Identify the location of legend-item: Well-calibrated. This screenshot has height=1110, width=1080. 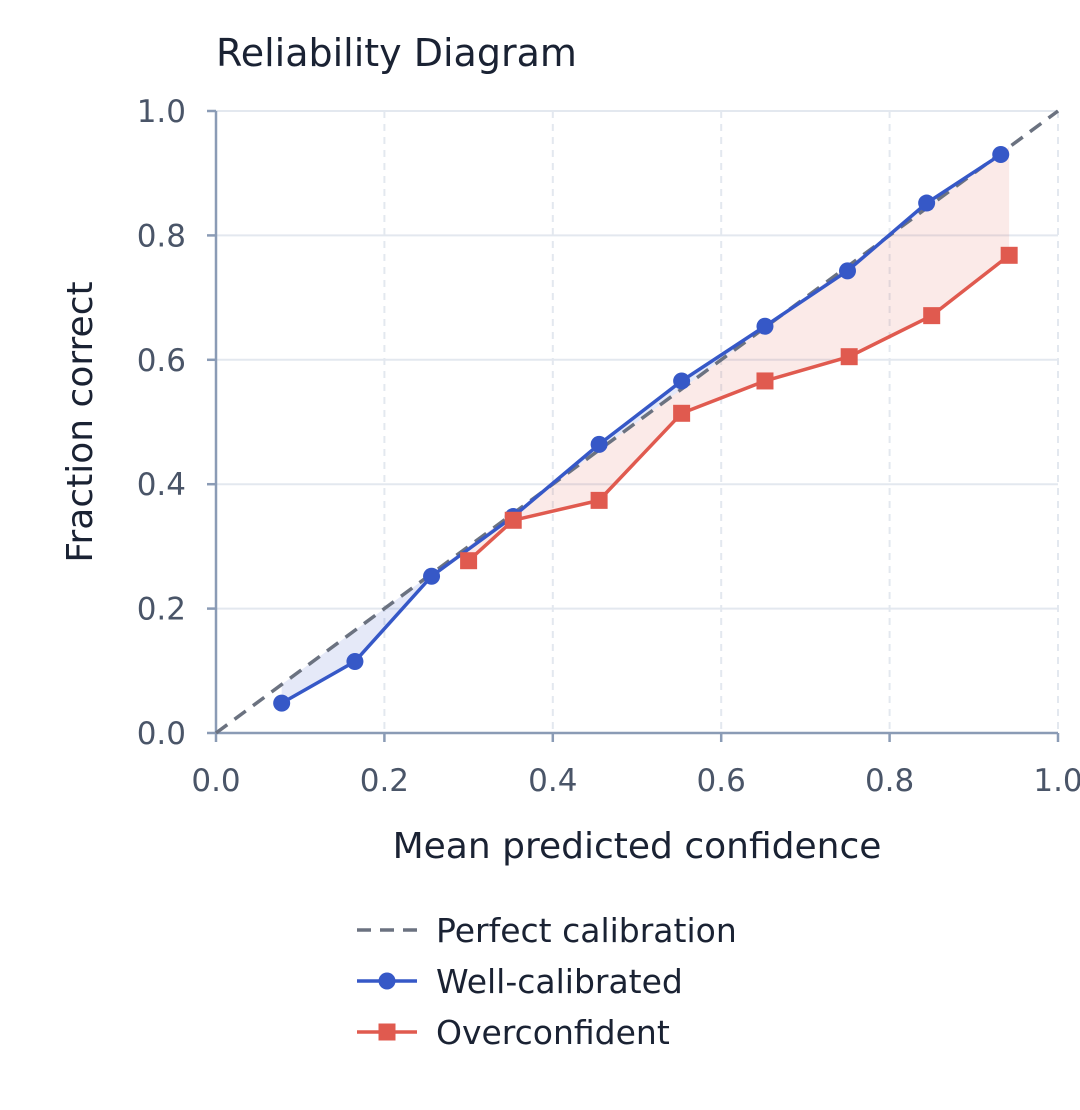
(520, 981).